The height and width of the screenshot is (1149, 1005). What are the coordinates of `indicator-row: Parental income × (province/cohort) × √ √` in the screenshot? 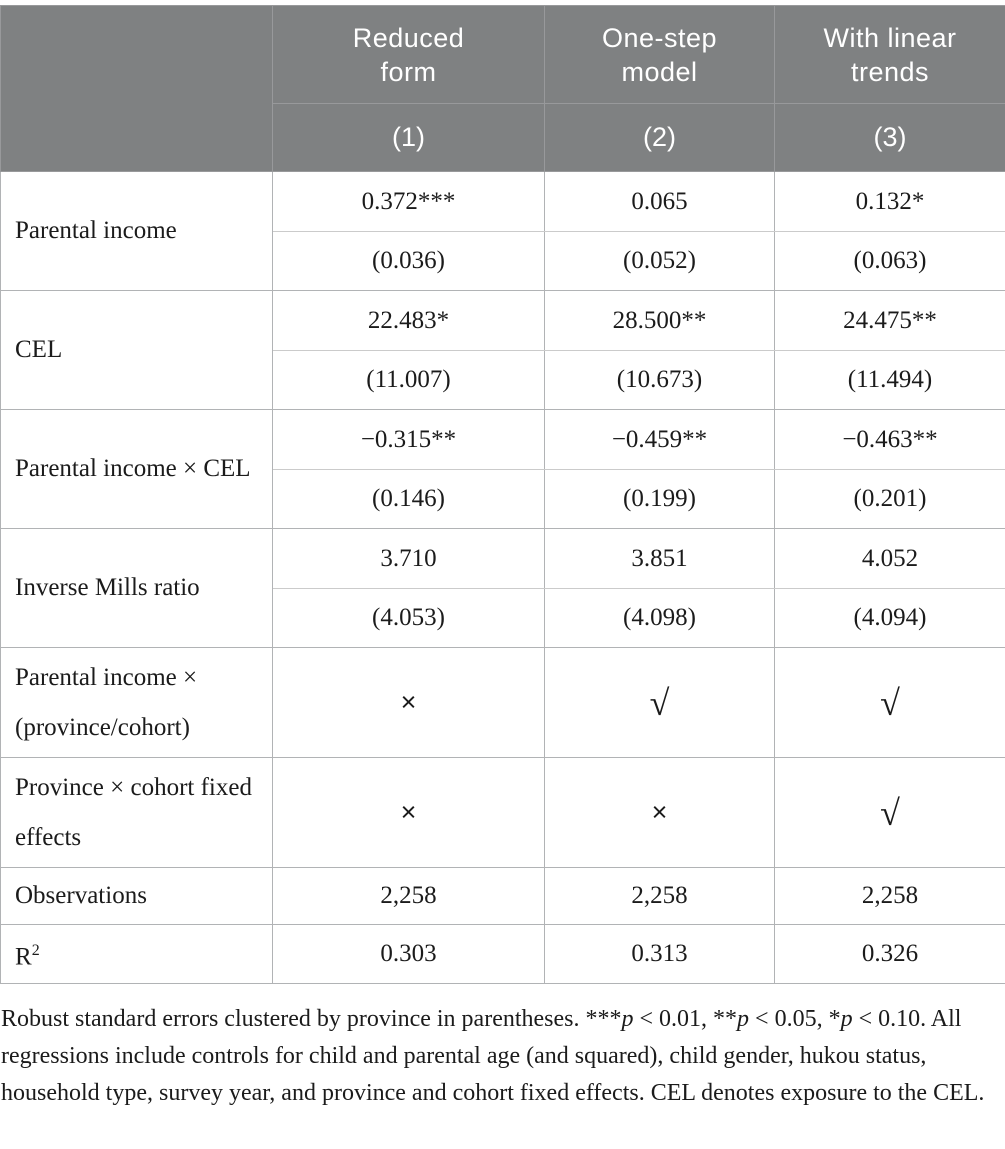 It's located at (502, 702).